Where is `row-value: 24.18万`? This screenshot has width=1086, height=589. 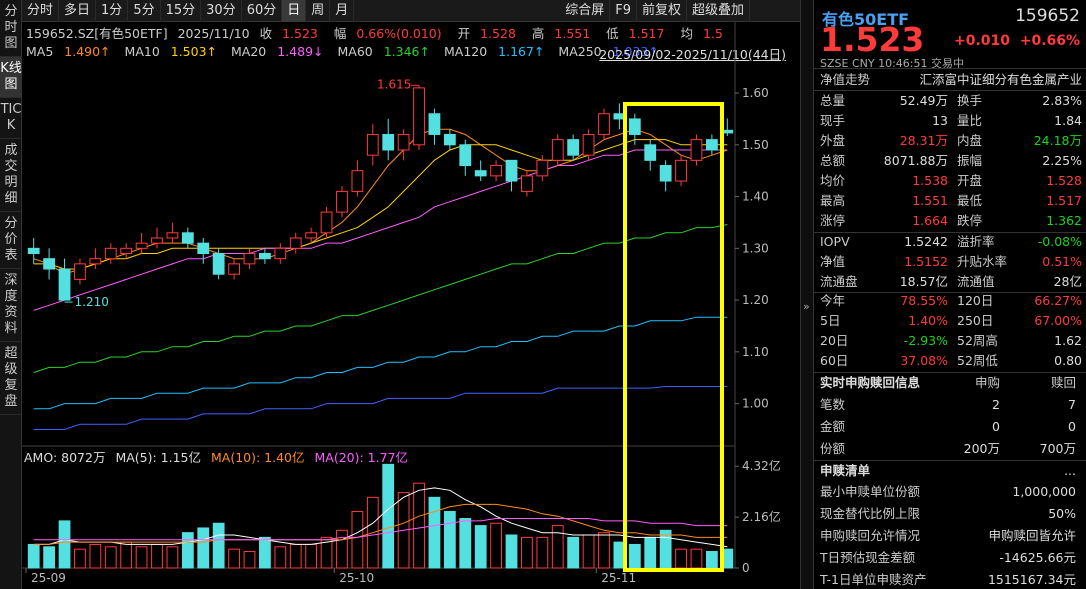
row-value: 24.18万 is located at coordinates (1057, 140).